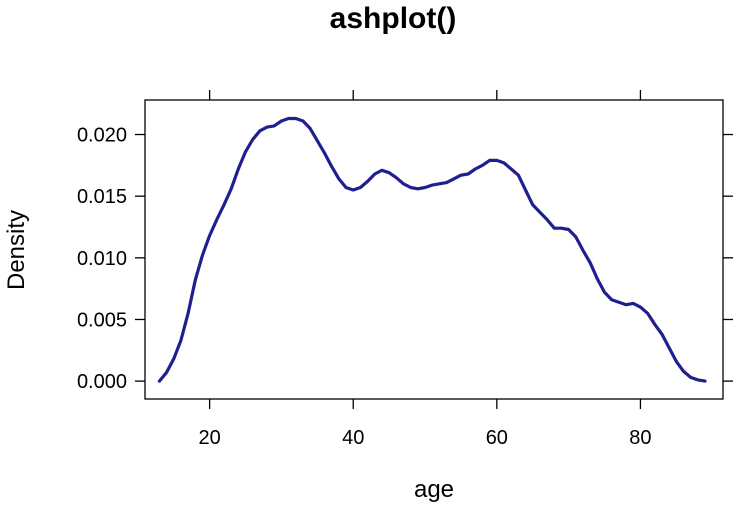  What do you see at coordinates (102, 320) in the screenshot?
I see `y-tick-label: 0.005` at bounding box center [102, 320].